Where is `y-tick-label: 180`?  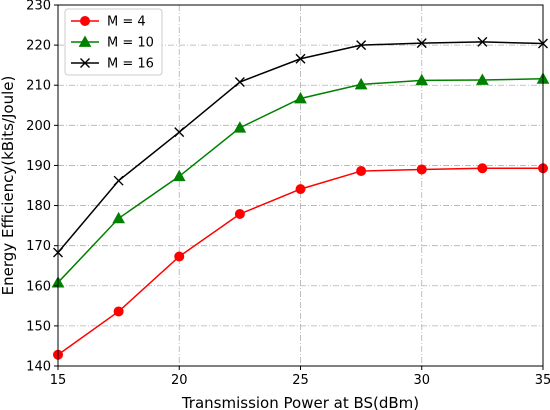 y-tick-label: 180 is located at coordinates (38, 206).